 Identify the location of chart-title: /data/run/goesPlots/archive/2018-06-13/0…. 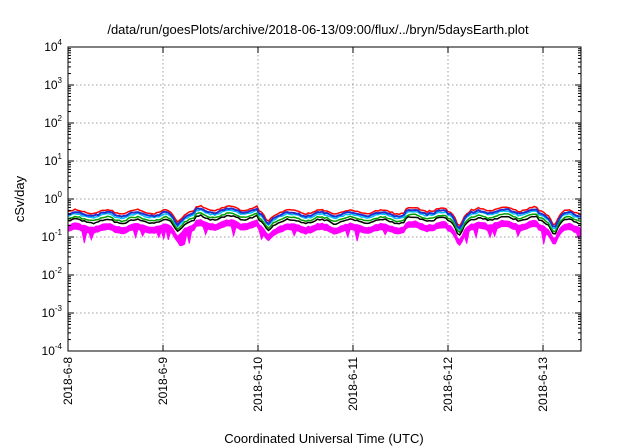
(318, 29).